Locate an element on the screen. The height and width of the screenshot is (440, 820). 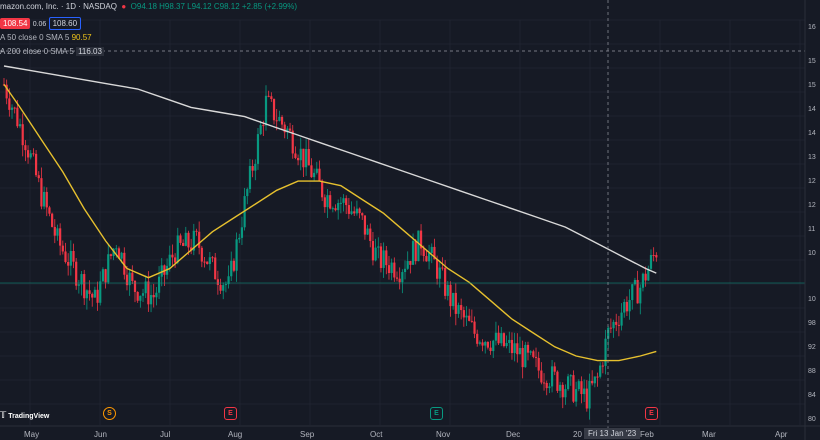
sma200-label: A 200 close 0 SMA 5 is located at coordinates (37, 51).